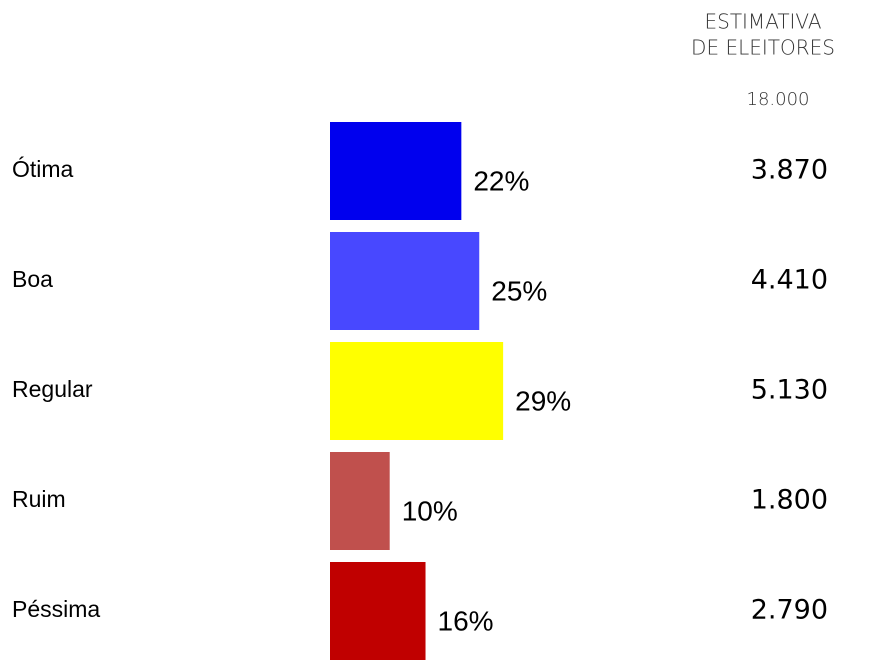  I want to click on estimate-value: 4.410, so click(789, 280).